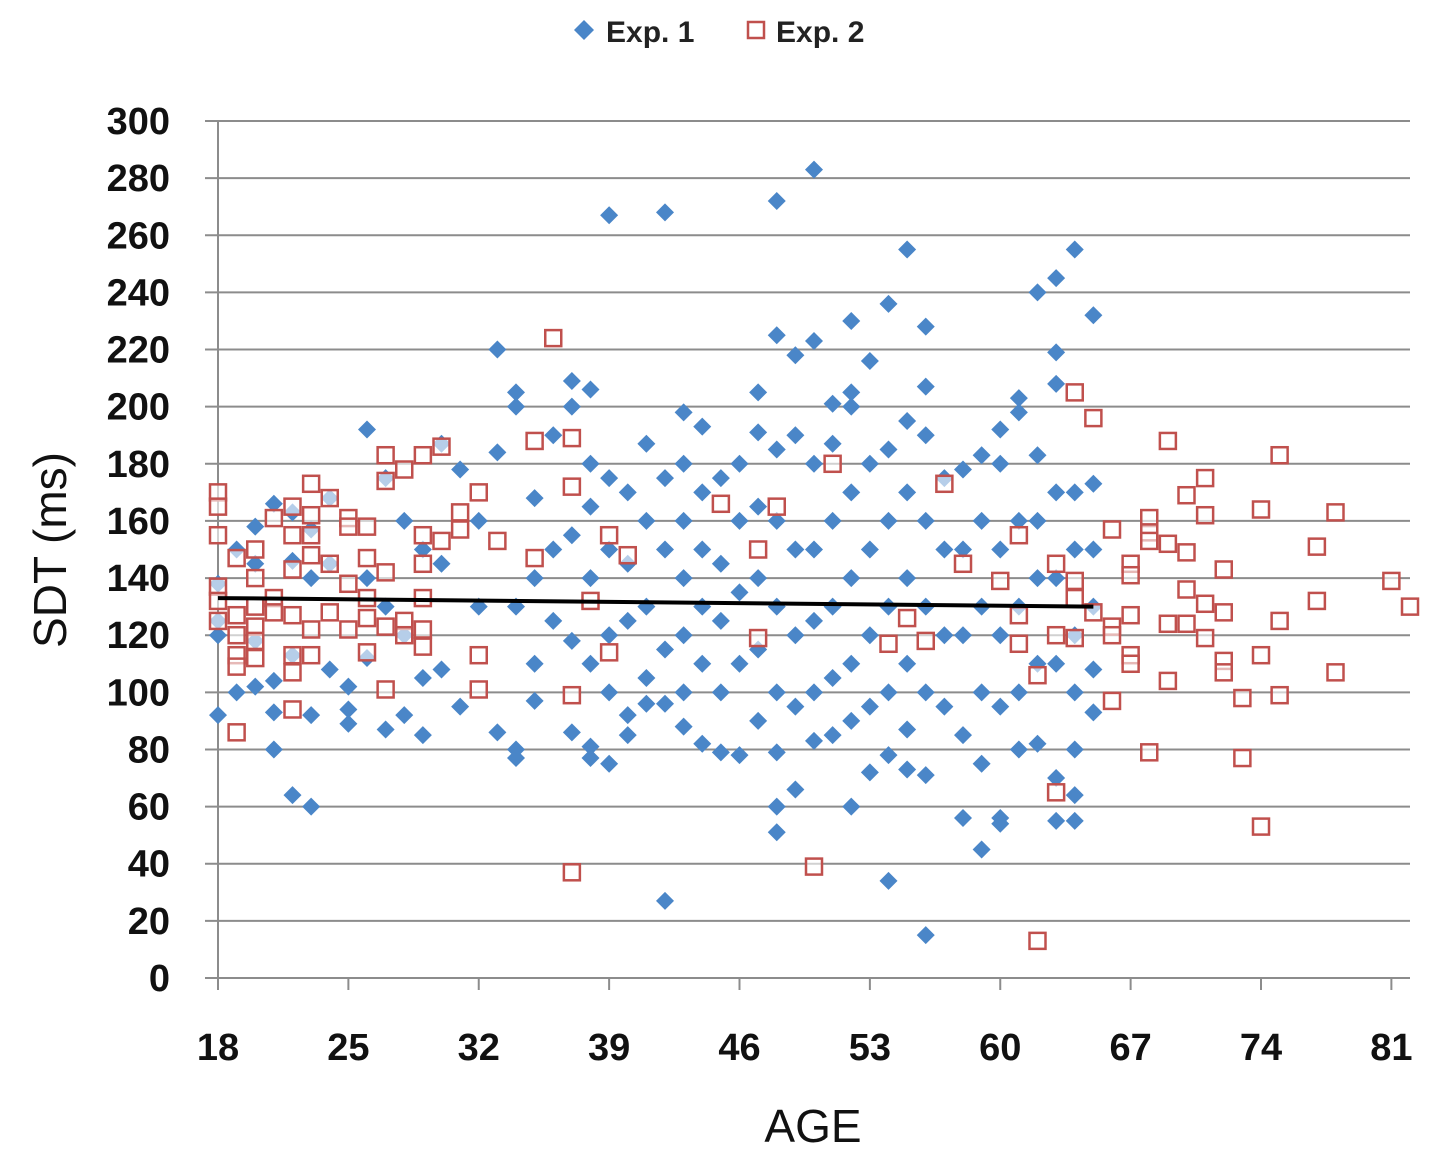 The image size is (1446, 1167). I want to click on y-tick-label-240: 240, so click(138, 293).